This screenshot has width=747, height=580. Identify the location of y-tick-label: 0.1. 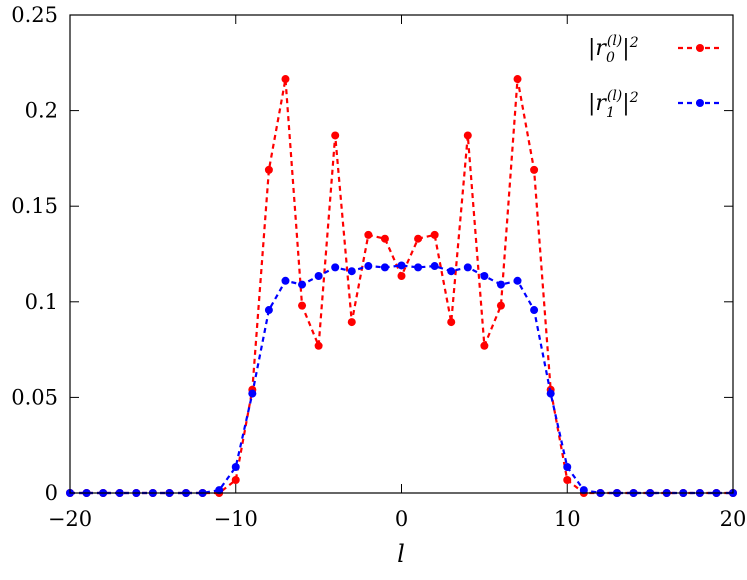
(41, 302).